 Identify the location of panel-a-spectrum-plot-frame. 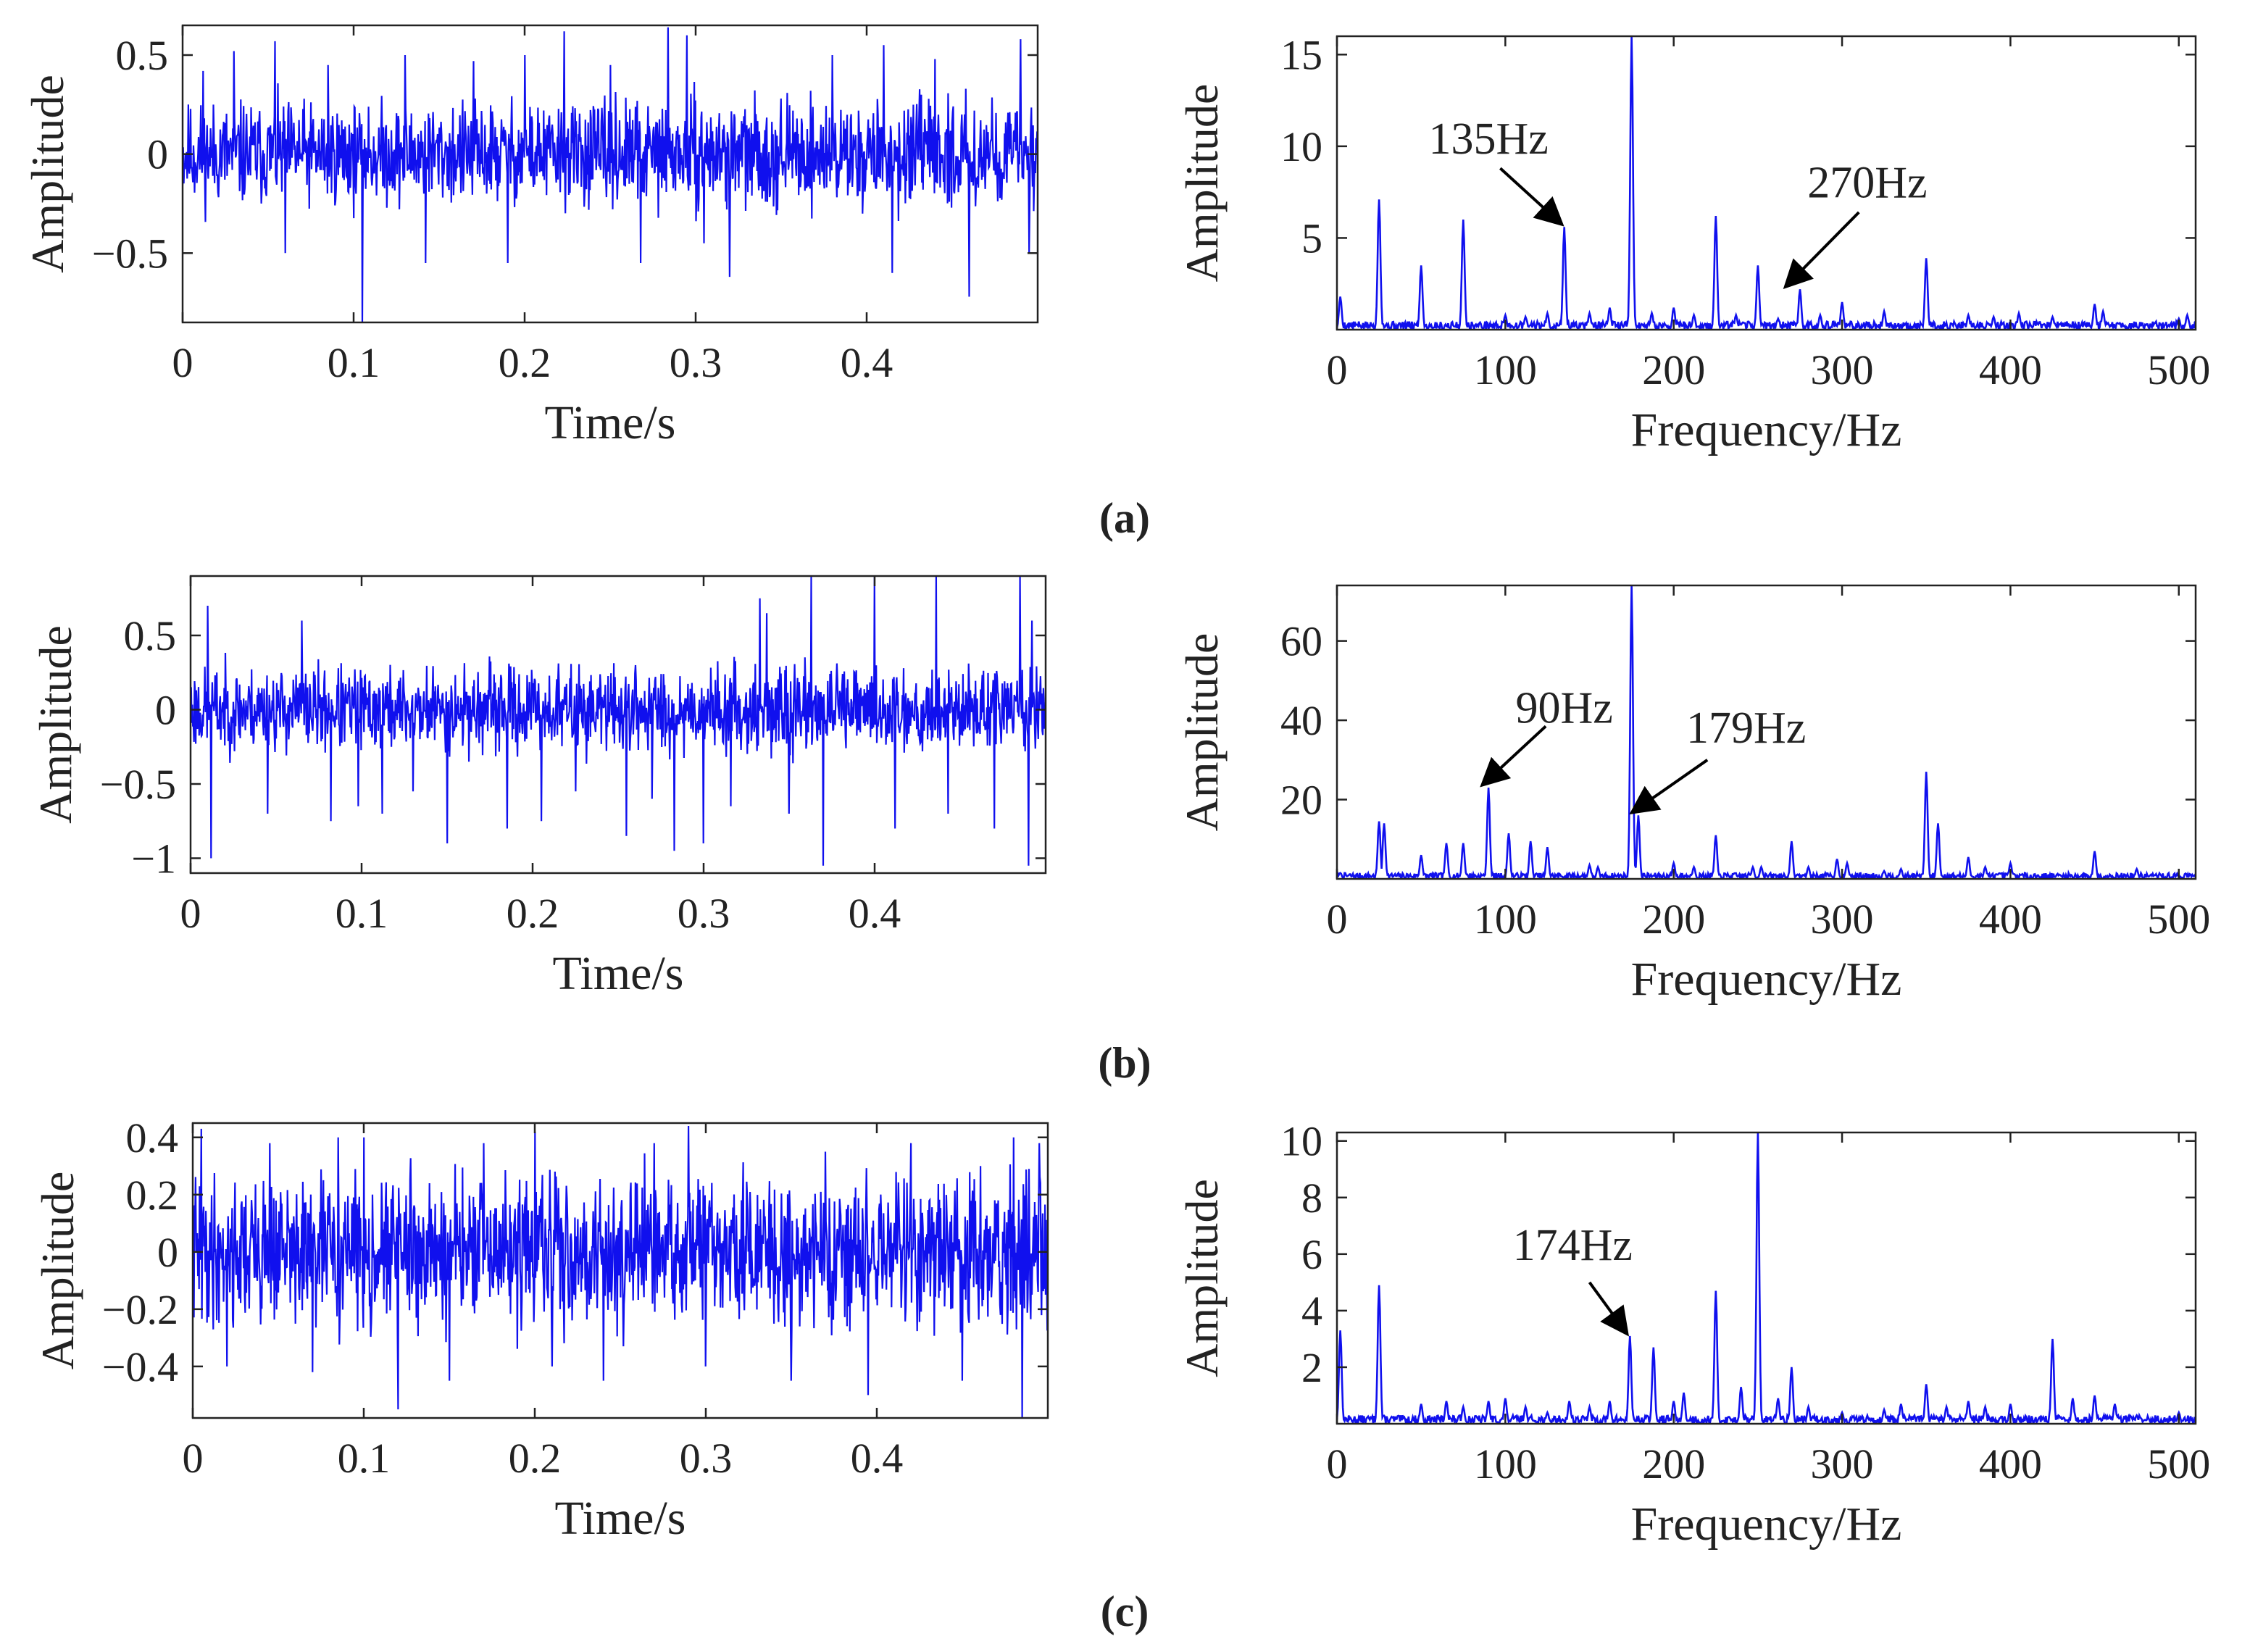
(1766, 183).